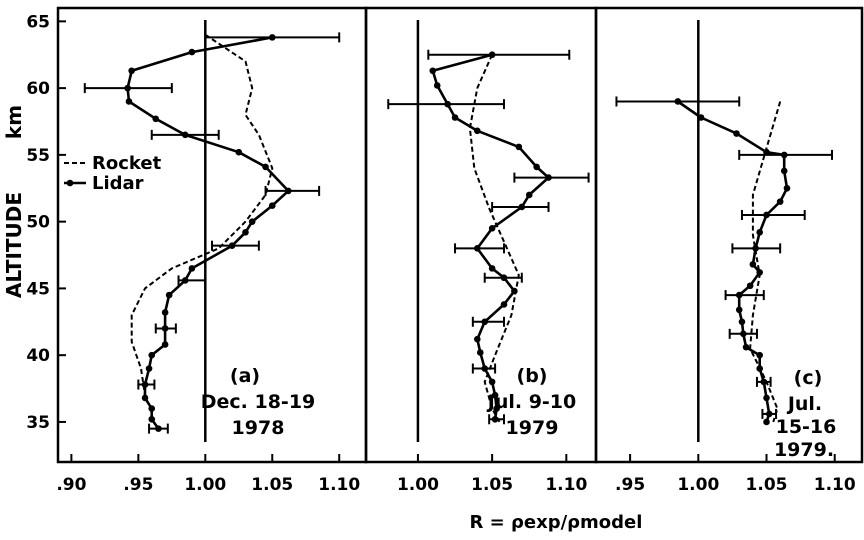 The height and width of the screenshot is (540, 864). Describe the element at coordinates (127, 163) in the screenshot. I see `legend-rocket-label: Rocket` at that location.